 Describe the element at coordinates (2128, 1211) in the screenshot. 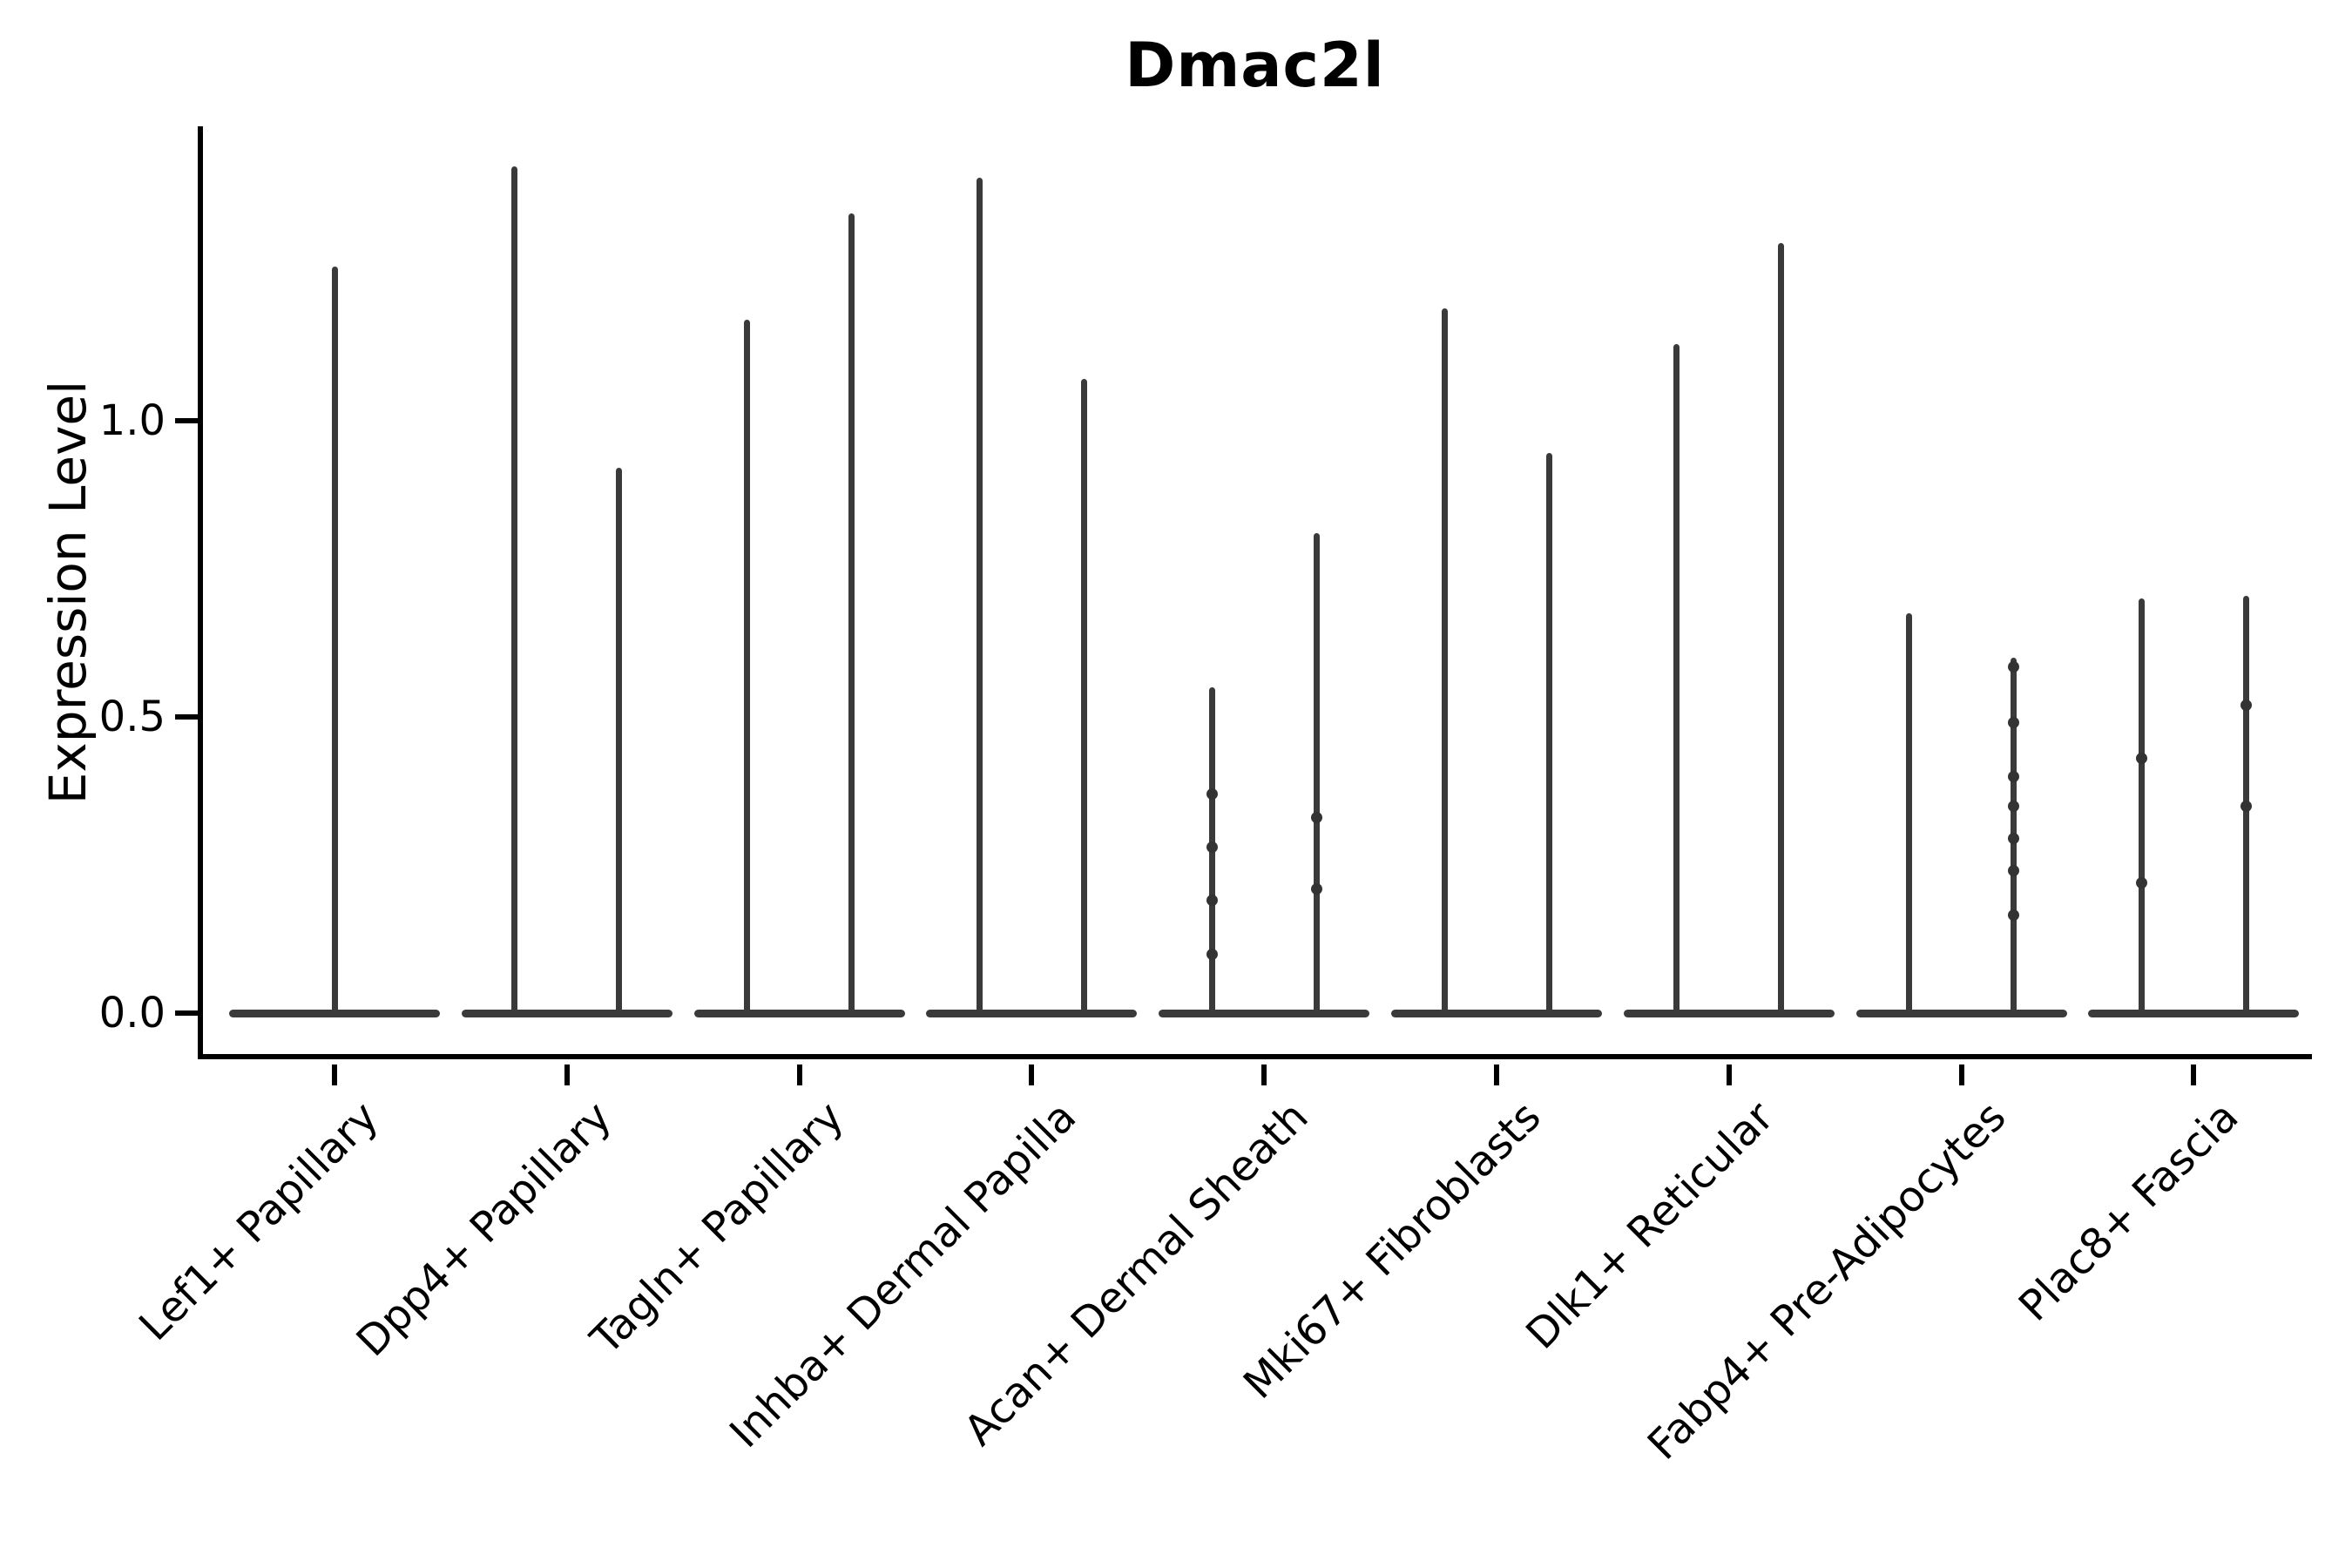

I see `x-tick-label: Plac8+ Fascia` at that location.